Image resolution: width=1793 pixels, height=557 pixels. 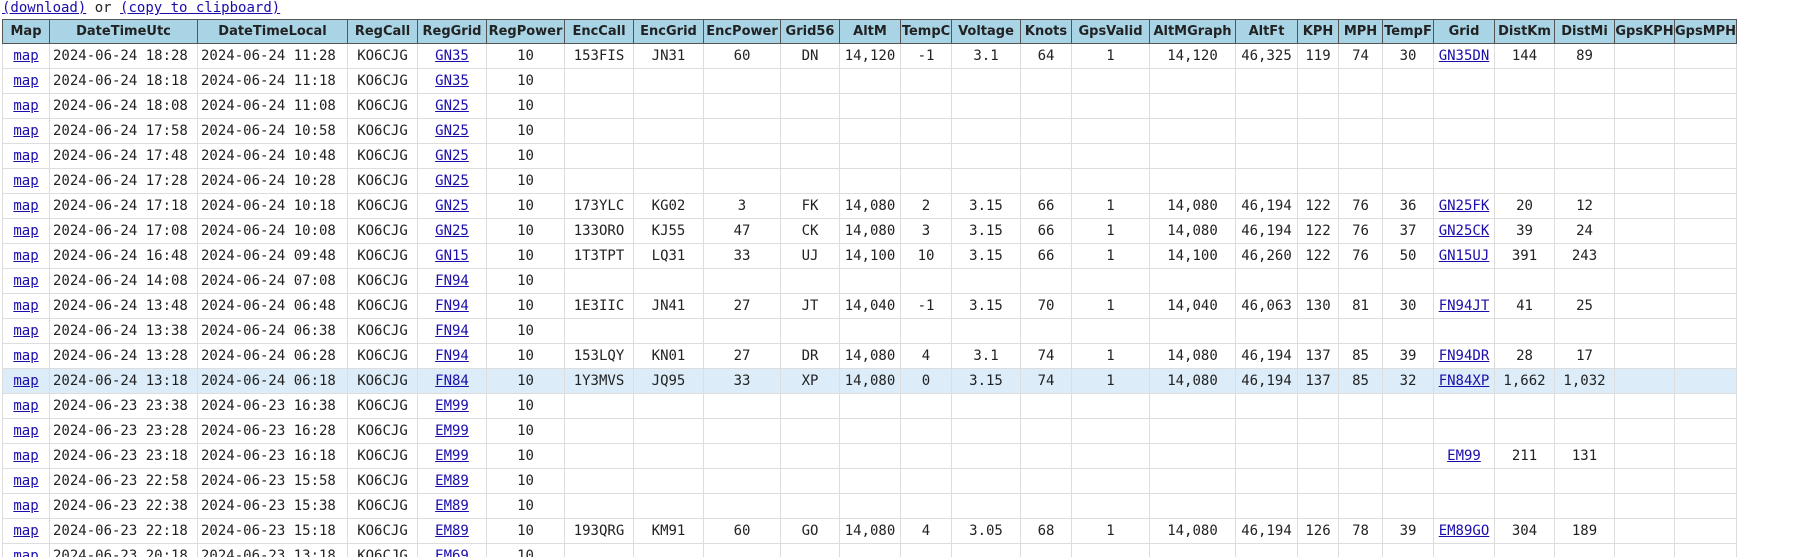 What do you see at coordinates (200, 8) in the screenshot?
I see `copy-link: (copy to clipboard)` at bounding box center [200, 8].